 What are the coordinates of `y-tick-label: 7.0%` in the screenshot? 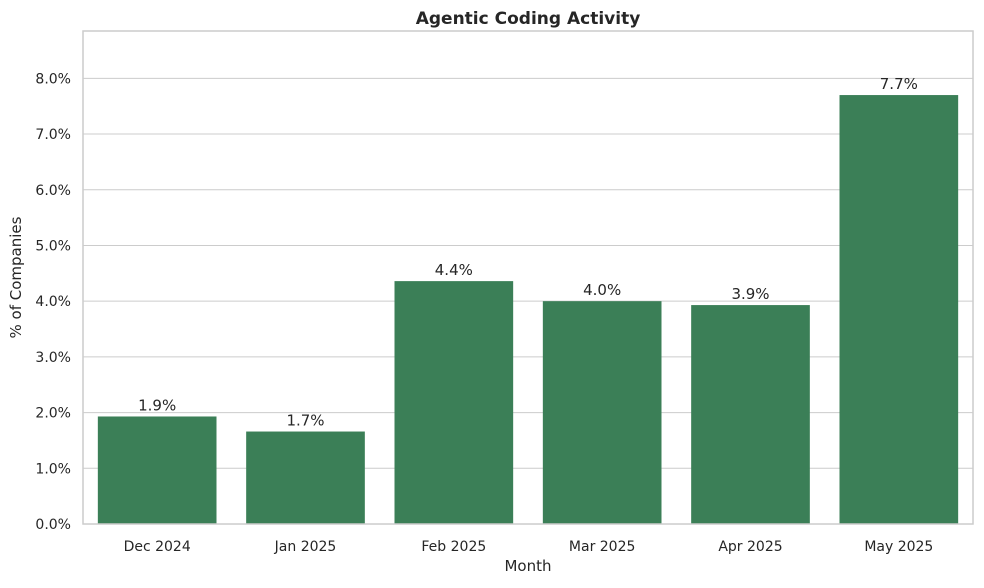 It's located at (53, 135).